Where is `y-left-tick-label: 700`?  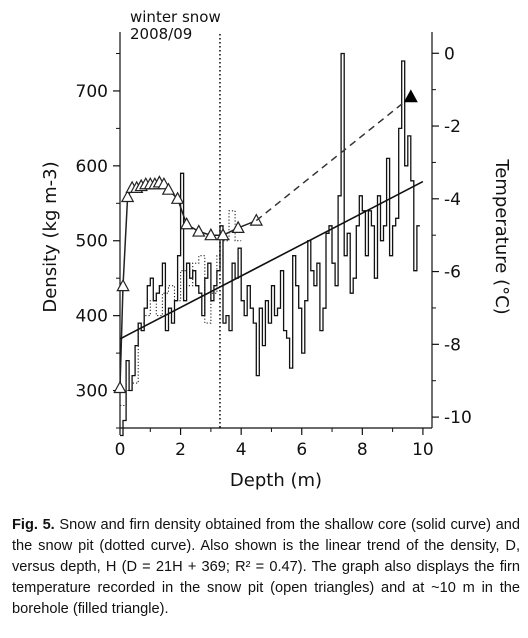
y-left-tick-label: 700 is located at coordinates (92, 92).